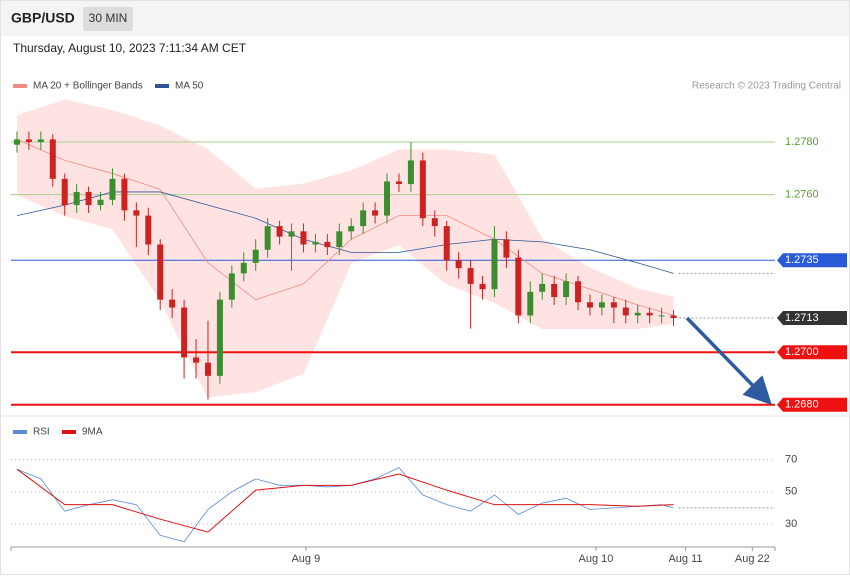 The width and height of the screenshot is (850, 581). Describe the element at coordinates (728, 361) in the screenshot. I see `forecast-arrow` at that location.